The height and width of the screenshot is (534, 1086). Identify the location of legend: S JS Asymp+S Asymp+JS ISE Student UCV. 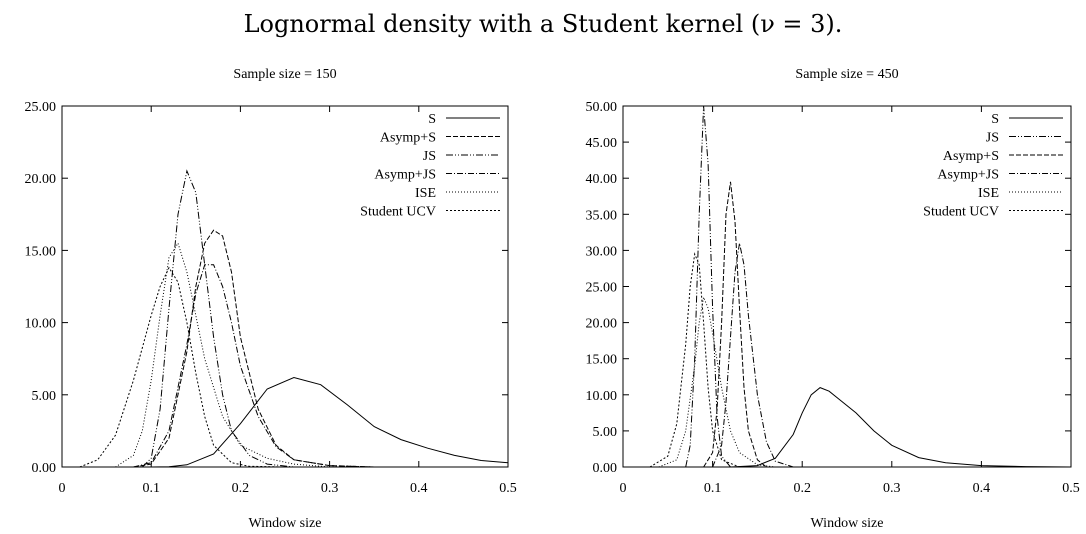
(993, 166).